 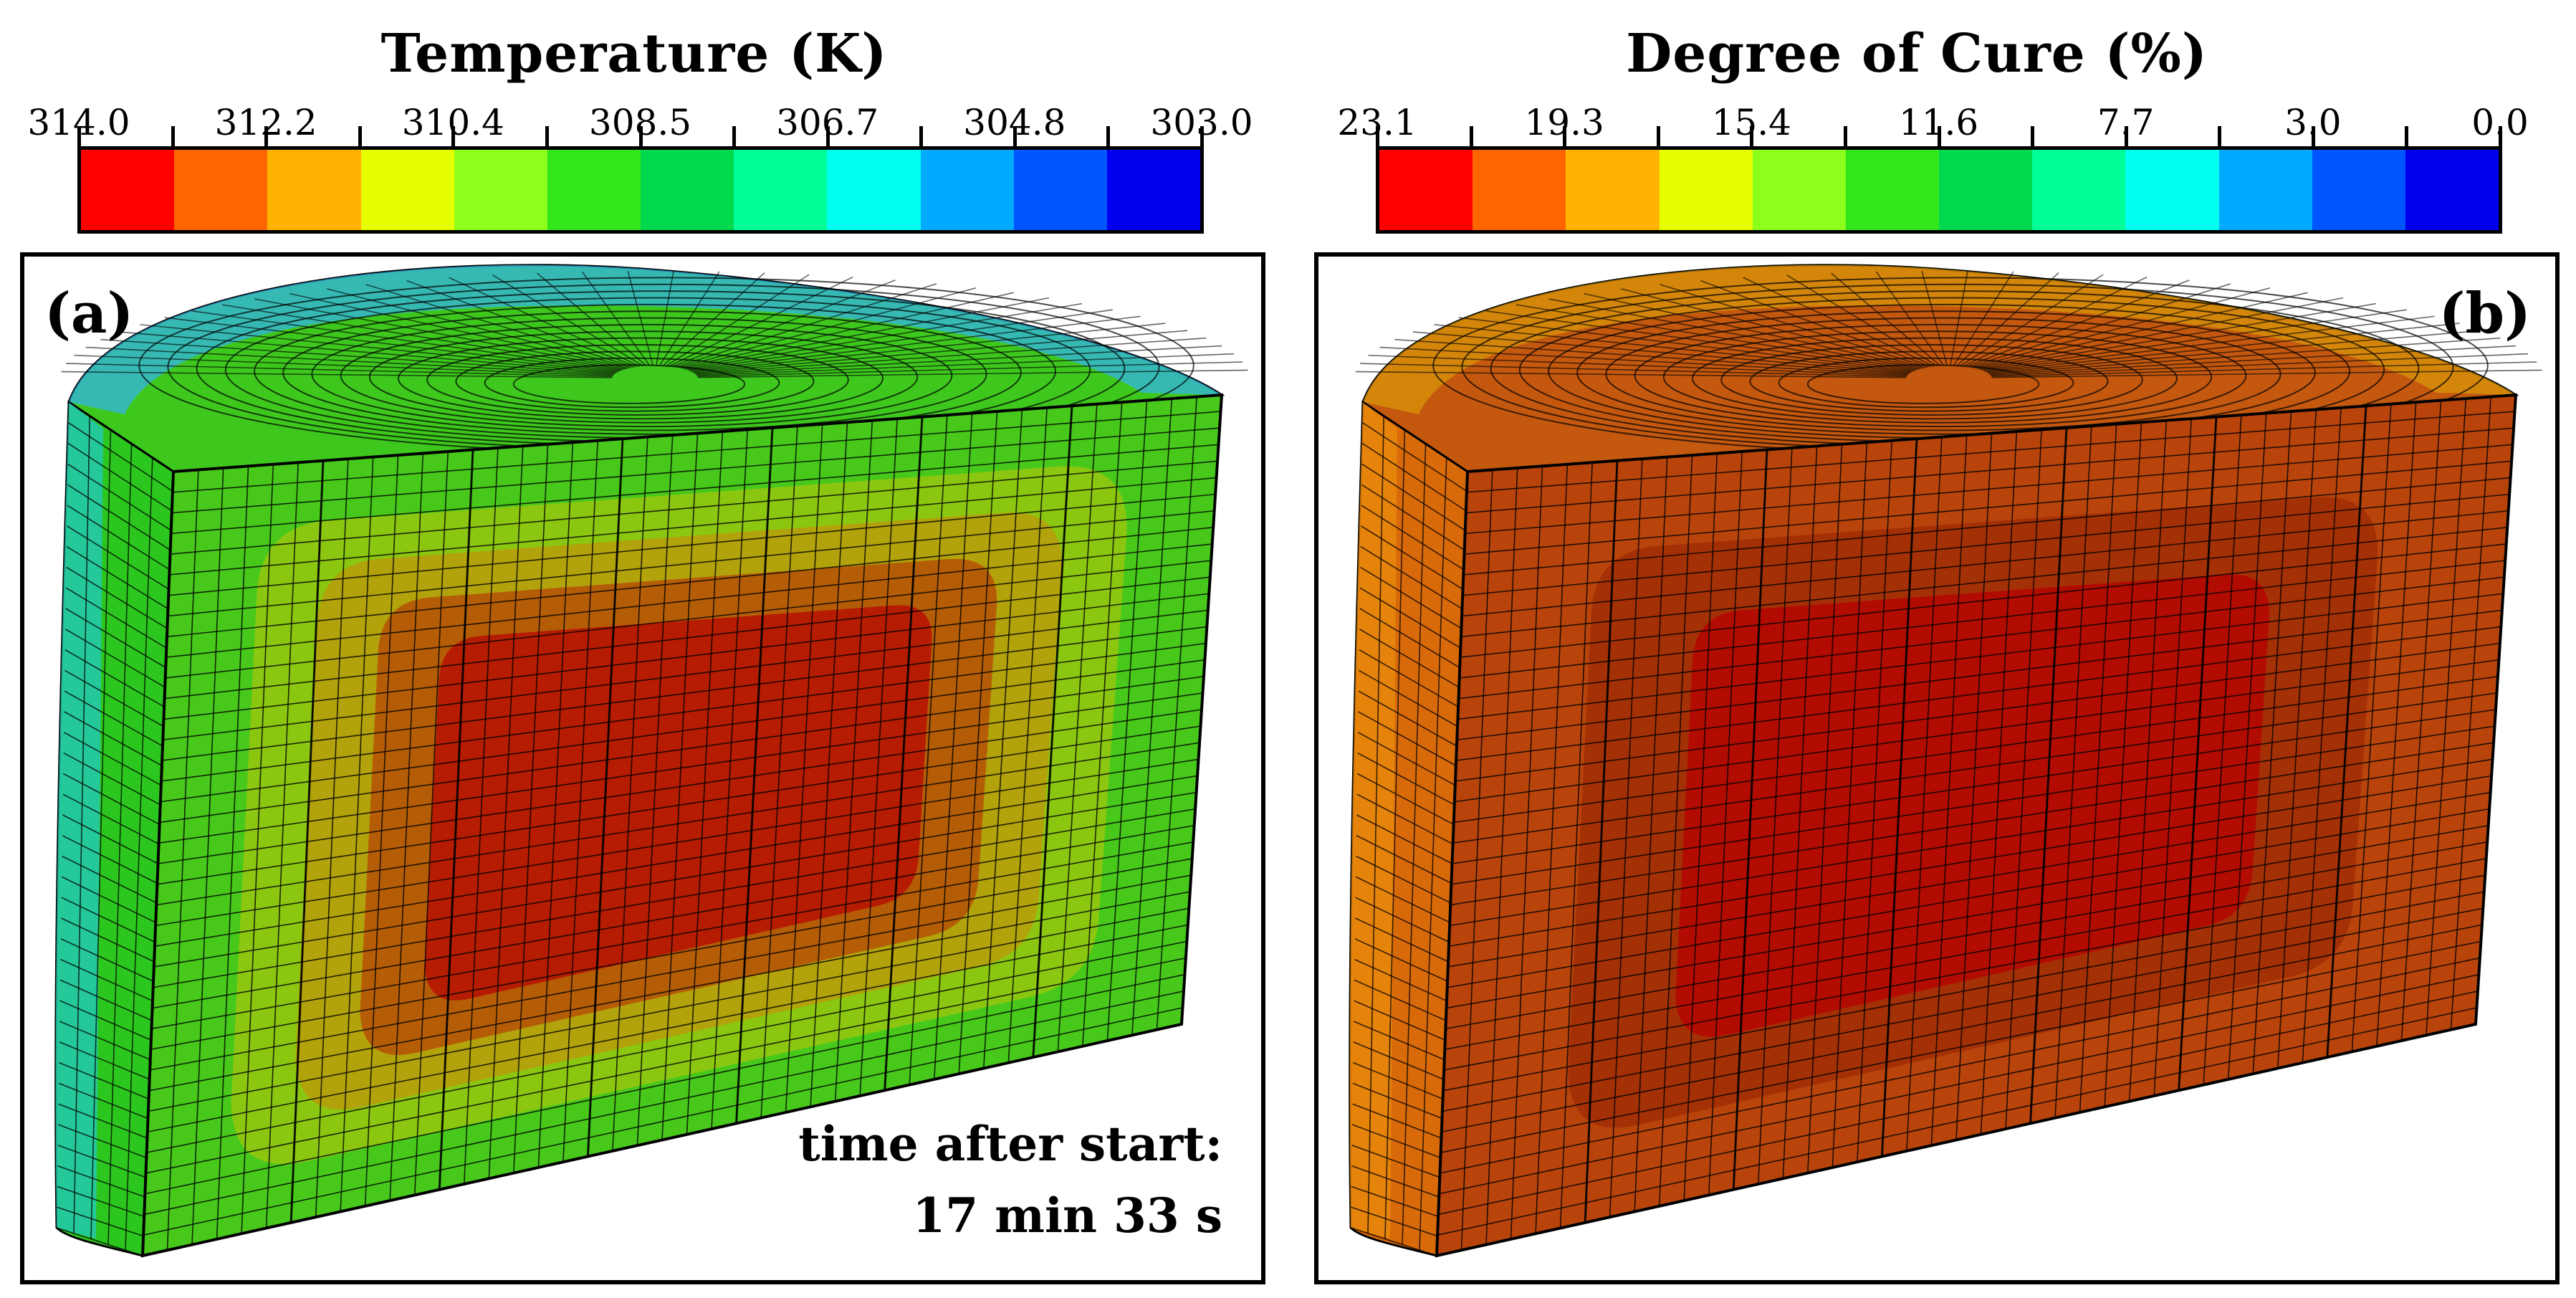 I want to click on panel-b-label: (b), so click(x=2484, y=313).